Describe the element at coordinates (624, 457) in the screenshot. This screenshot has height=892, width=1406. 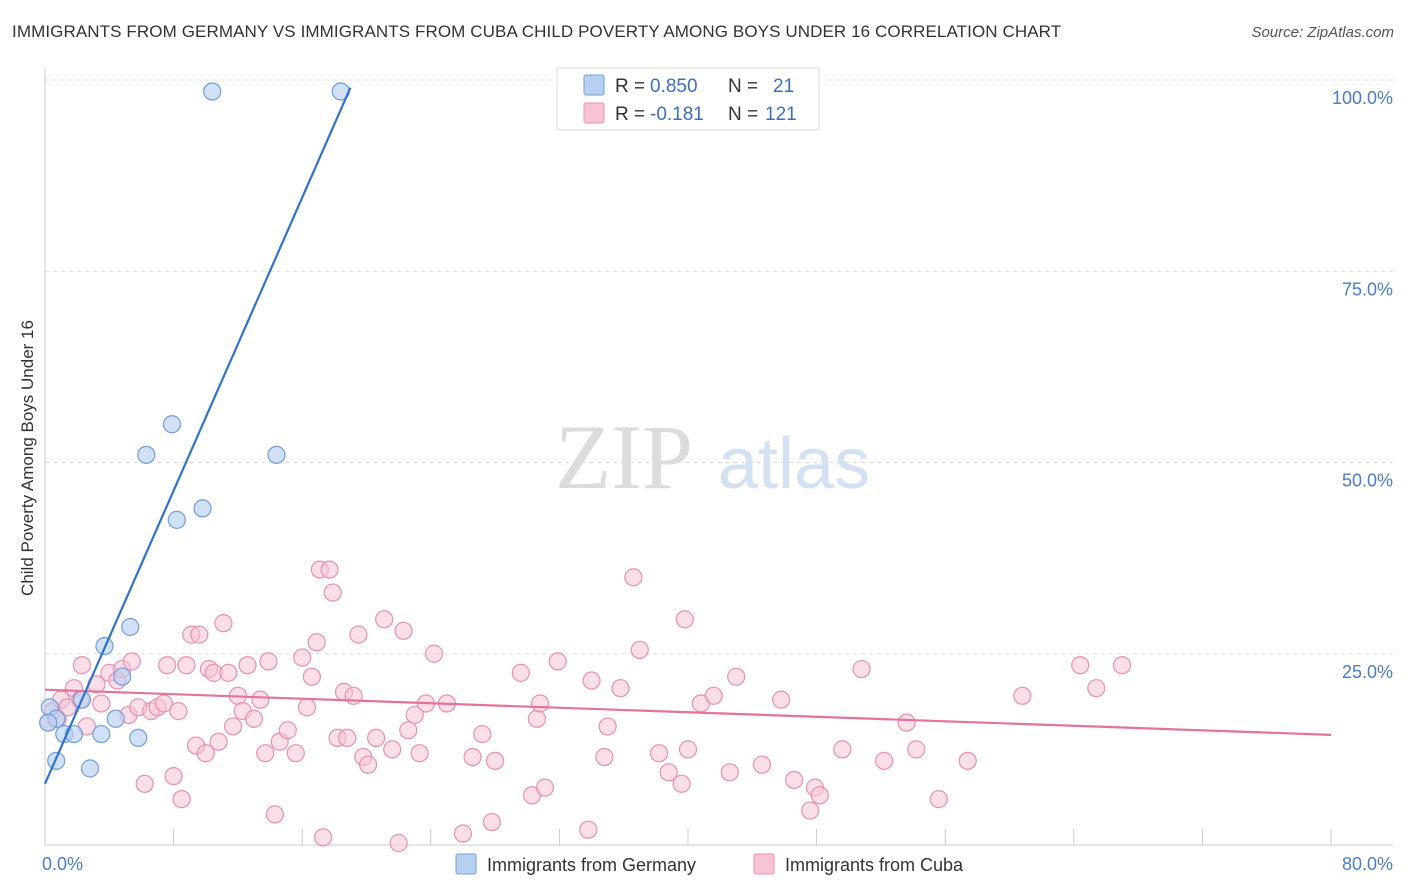
I see `watermark-zip: ZIP` at that location.